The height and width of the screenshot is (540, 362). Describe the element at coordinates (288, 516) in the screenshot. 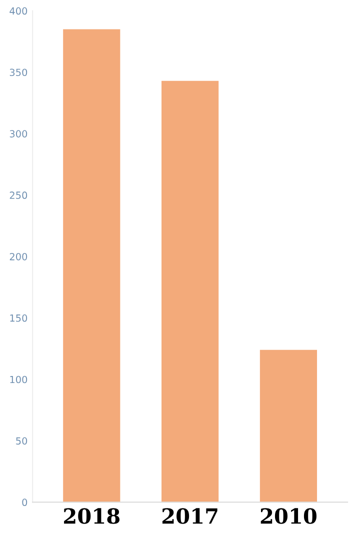

I see `x-tick-label: 2010` at that location.